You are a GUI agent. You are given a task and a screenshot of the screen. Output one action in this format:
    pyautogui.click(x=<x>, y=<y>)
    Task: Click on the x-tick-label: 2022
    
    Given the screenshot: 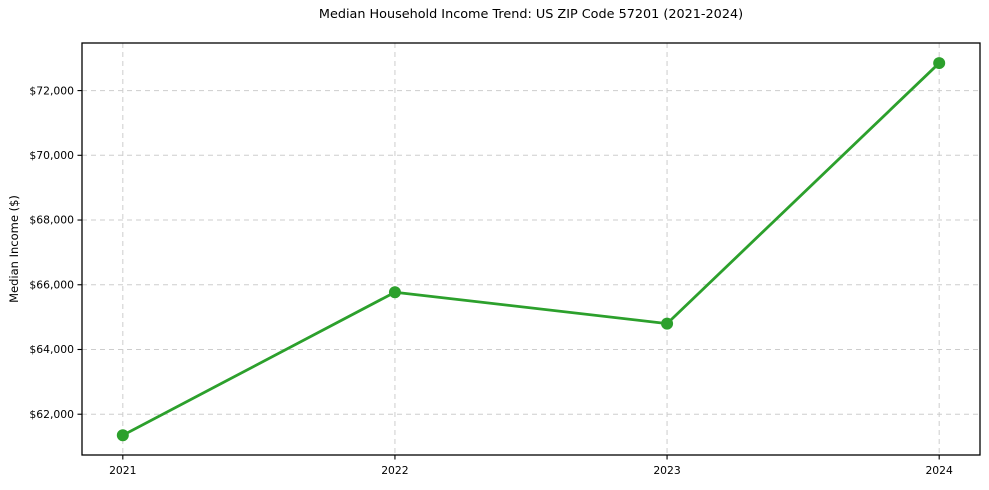 What is the action you would take?
    pyautogui.click(x=394, y=470)
    